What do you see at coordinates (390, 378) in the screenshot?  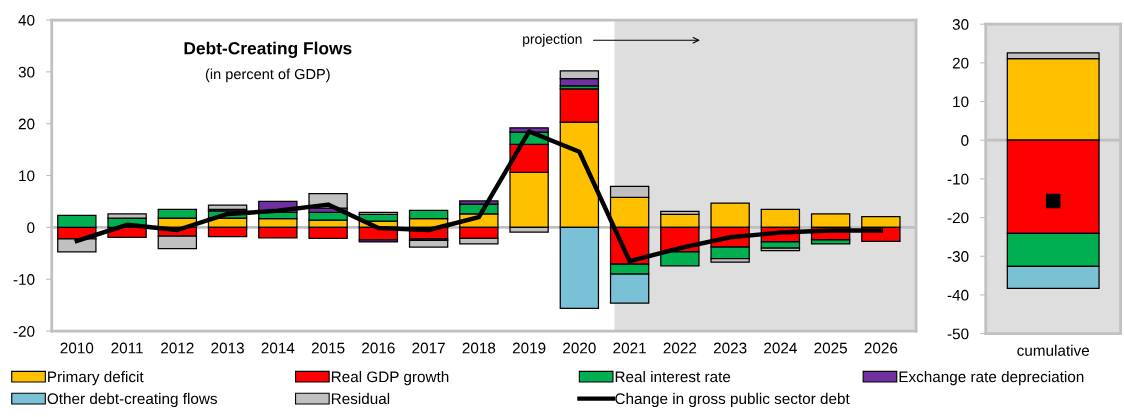 I see `legend-label: Real GDP growth` at bounding box center [390, 378].